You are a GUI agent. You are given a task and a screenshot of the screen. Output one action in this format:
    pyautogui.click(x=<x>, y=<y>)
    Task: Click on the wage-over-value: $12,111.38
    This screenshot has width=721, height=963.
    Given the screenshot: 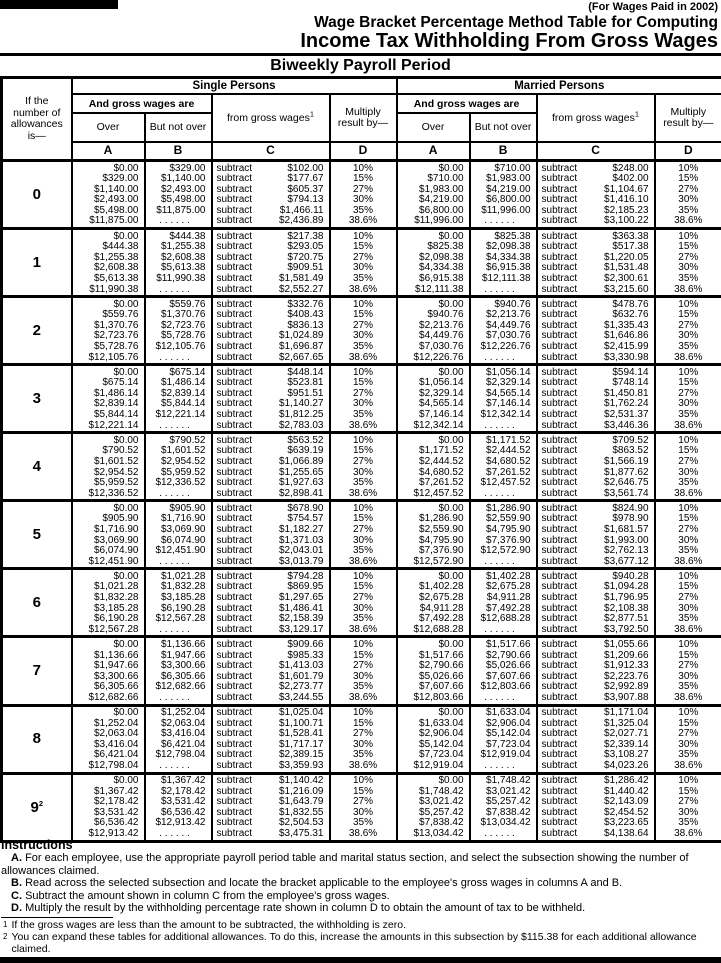 What is the action you would take?
    pyautogui.click(x=439, y=289)
    